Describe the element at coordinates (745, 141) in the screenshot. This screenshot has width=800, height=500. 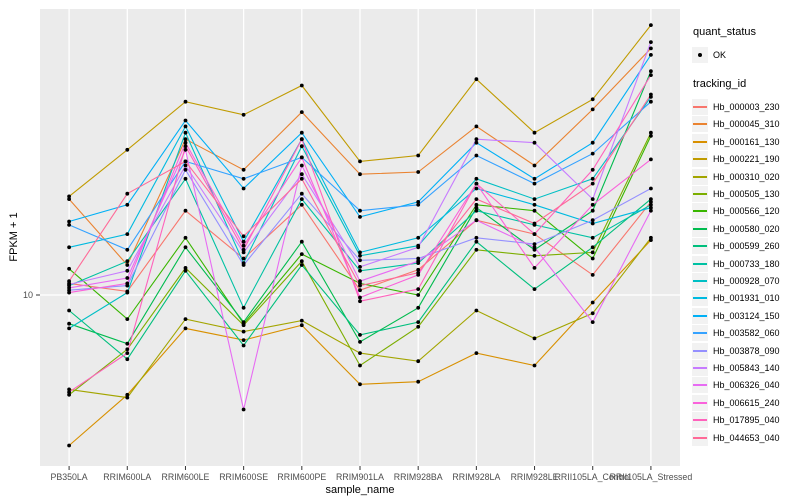
I see `legend-item: Hb_000161_130` at that location.